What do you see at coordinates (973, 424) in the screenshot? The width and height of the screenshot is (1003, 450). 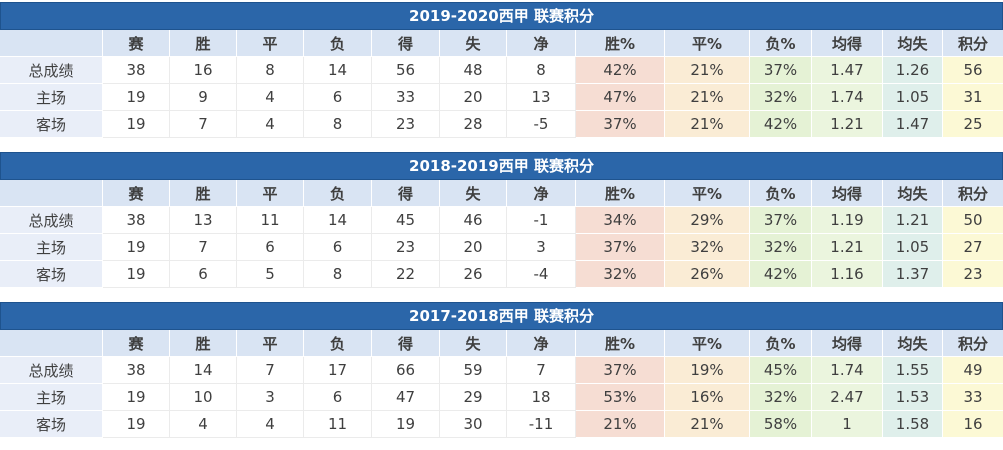 I see `stat-cell: 16` at bounding box center [973, 424].